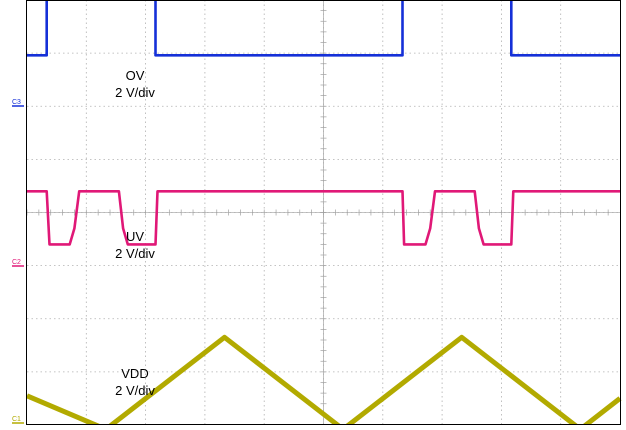 Image resolution: width=626 pixels, height=430 pixels. I want to click on trace-label-c1-line1: VDD, so click(134, 373).